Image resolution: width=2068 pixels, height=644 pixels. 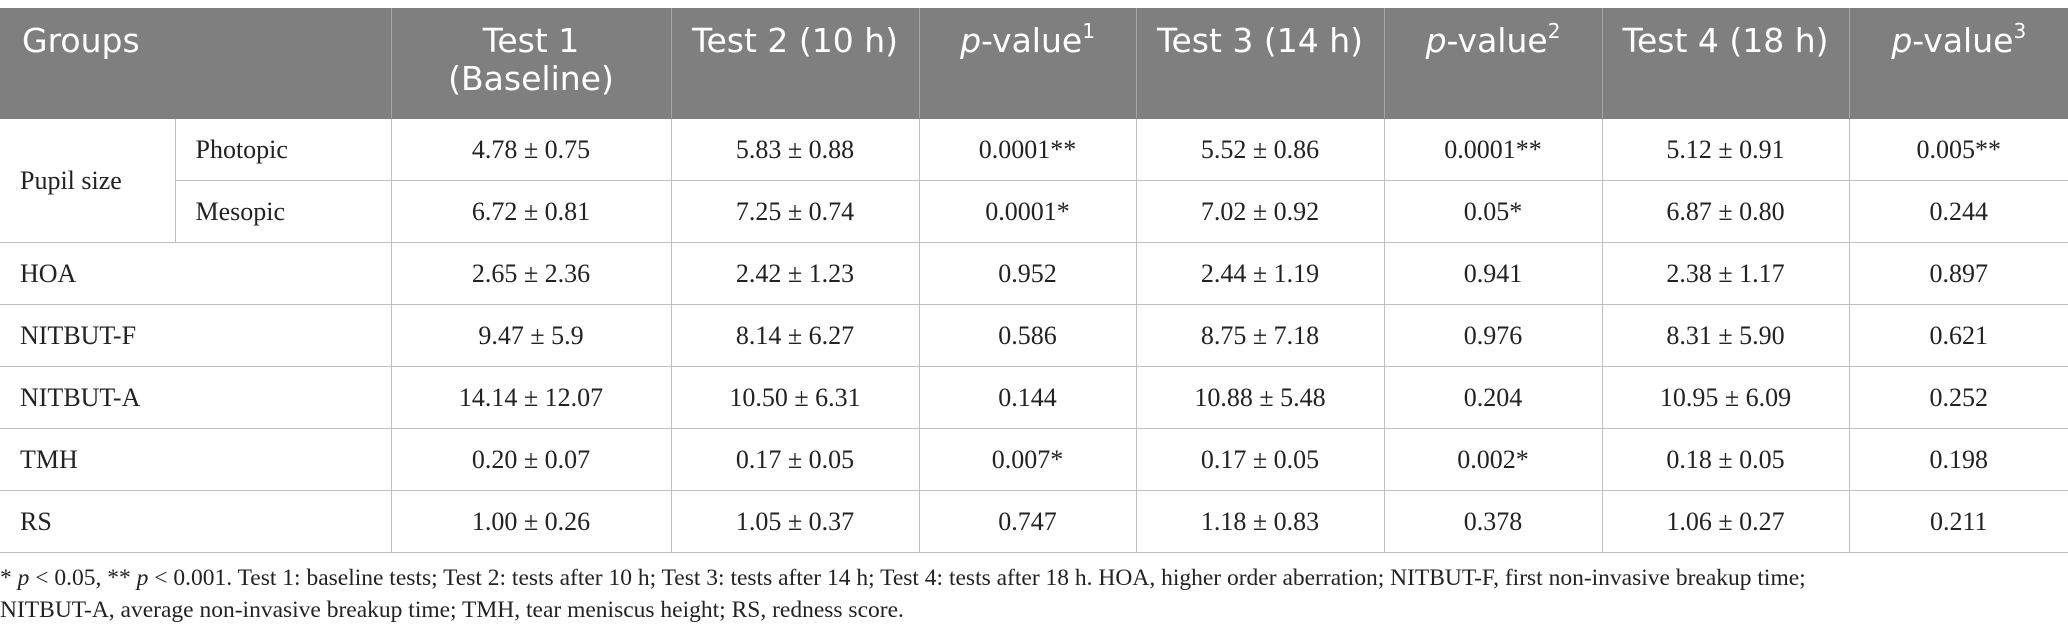 I want to click on cell-pvalue3: 0.252, so click(x=1958, y=397).